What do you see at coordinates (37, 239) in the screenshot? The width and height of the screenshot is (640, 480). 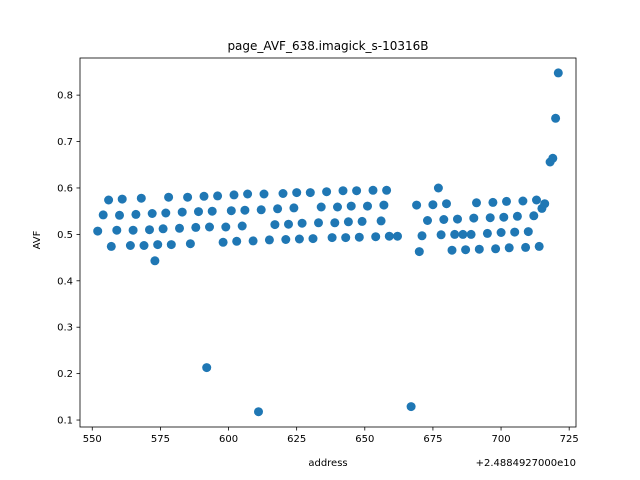 I see `y-axis-label: AVF` at bounding box center [37, 239].